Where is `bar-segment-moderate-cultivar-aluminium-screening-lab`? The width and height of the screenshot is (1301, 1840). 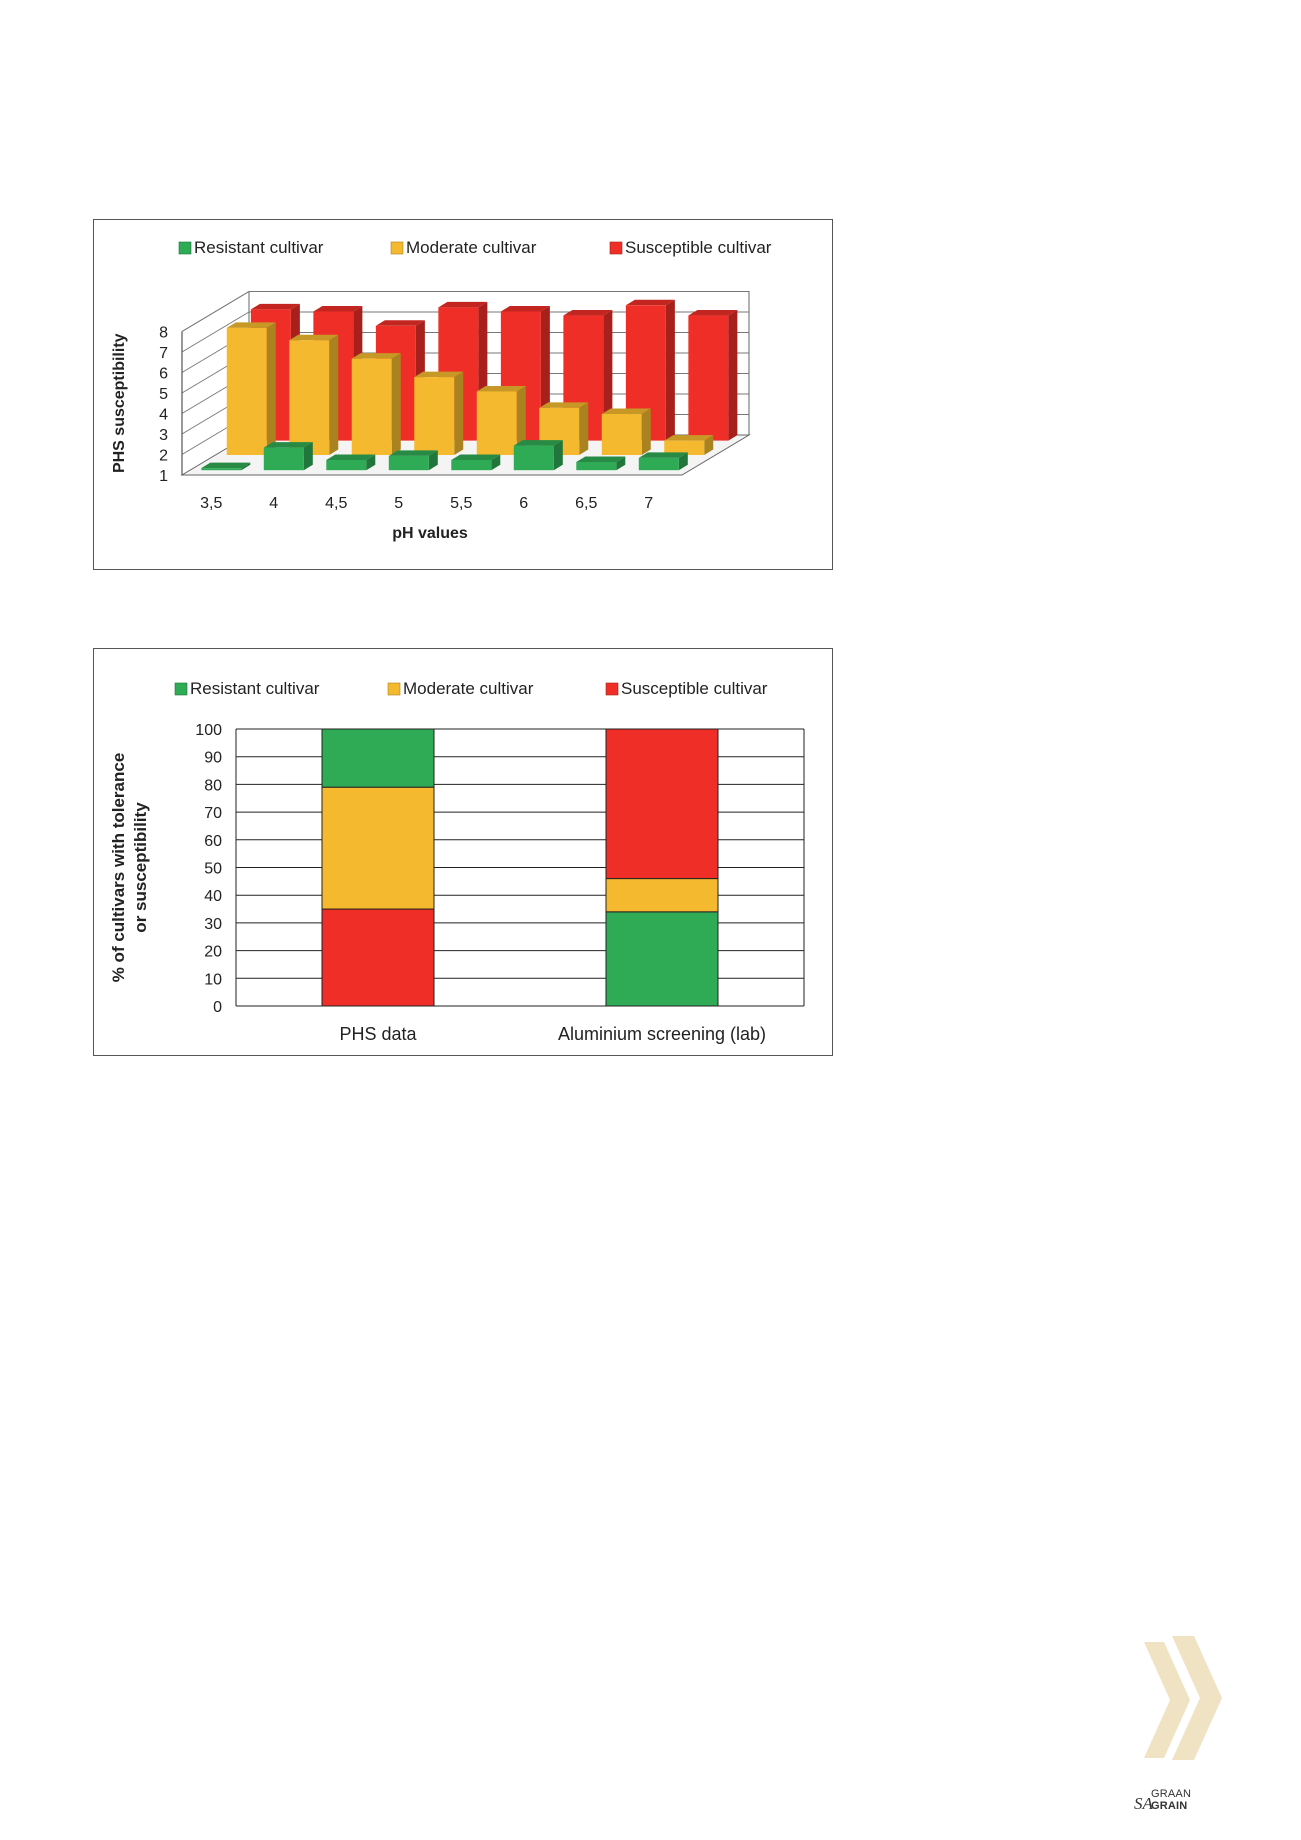 bar-segment-moderate-cultivar-aluminium-screening-lab is located at coordinates (662, 895).